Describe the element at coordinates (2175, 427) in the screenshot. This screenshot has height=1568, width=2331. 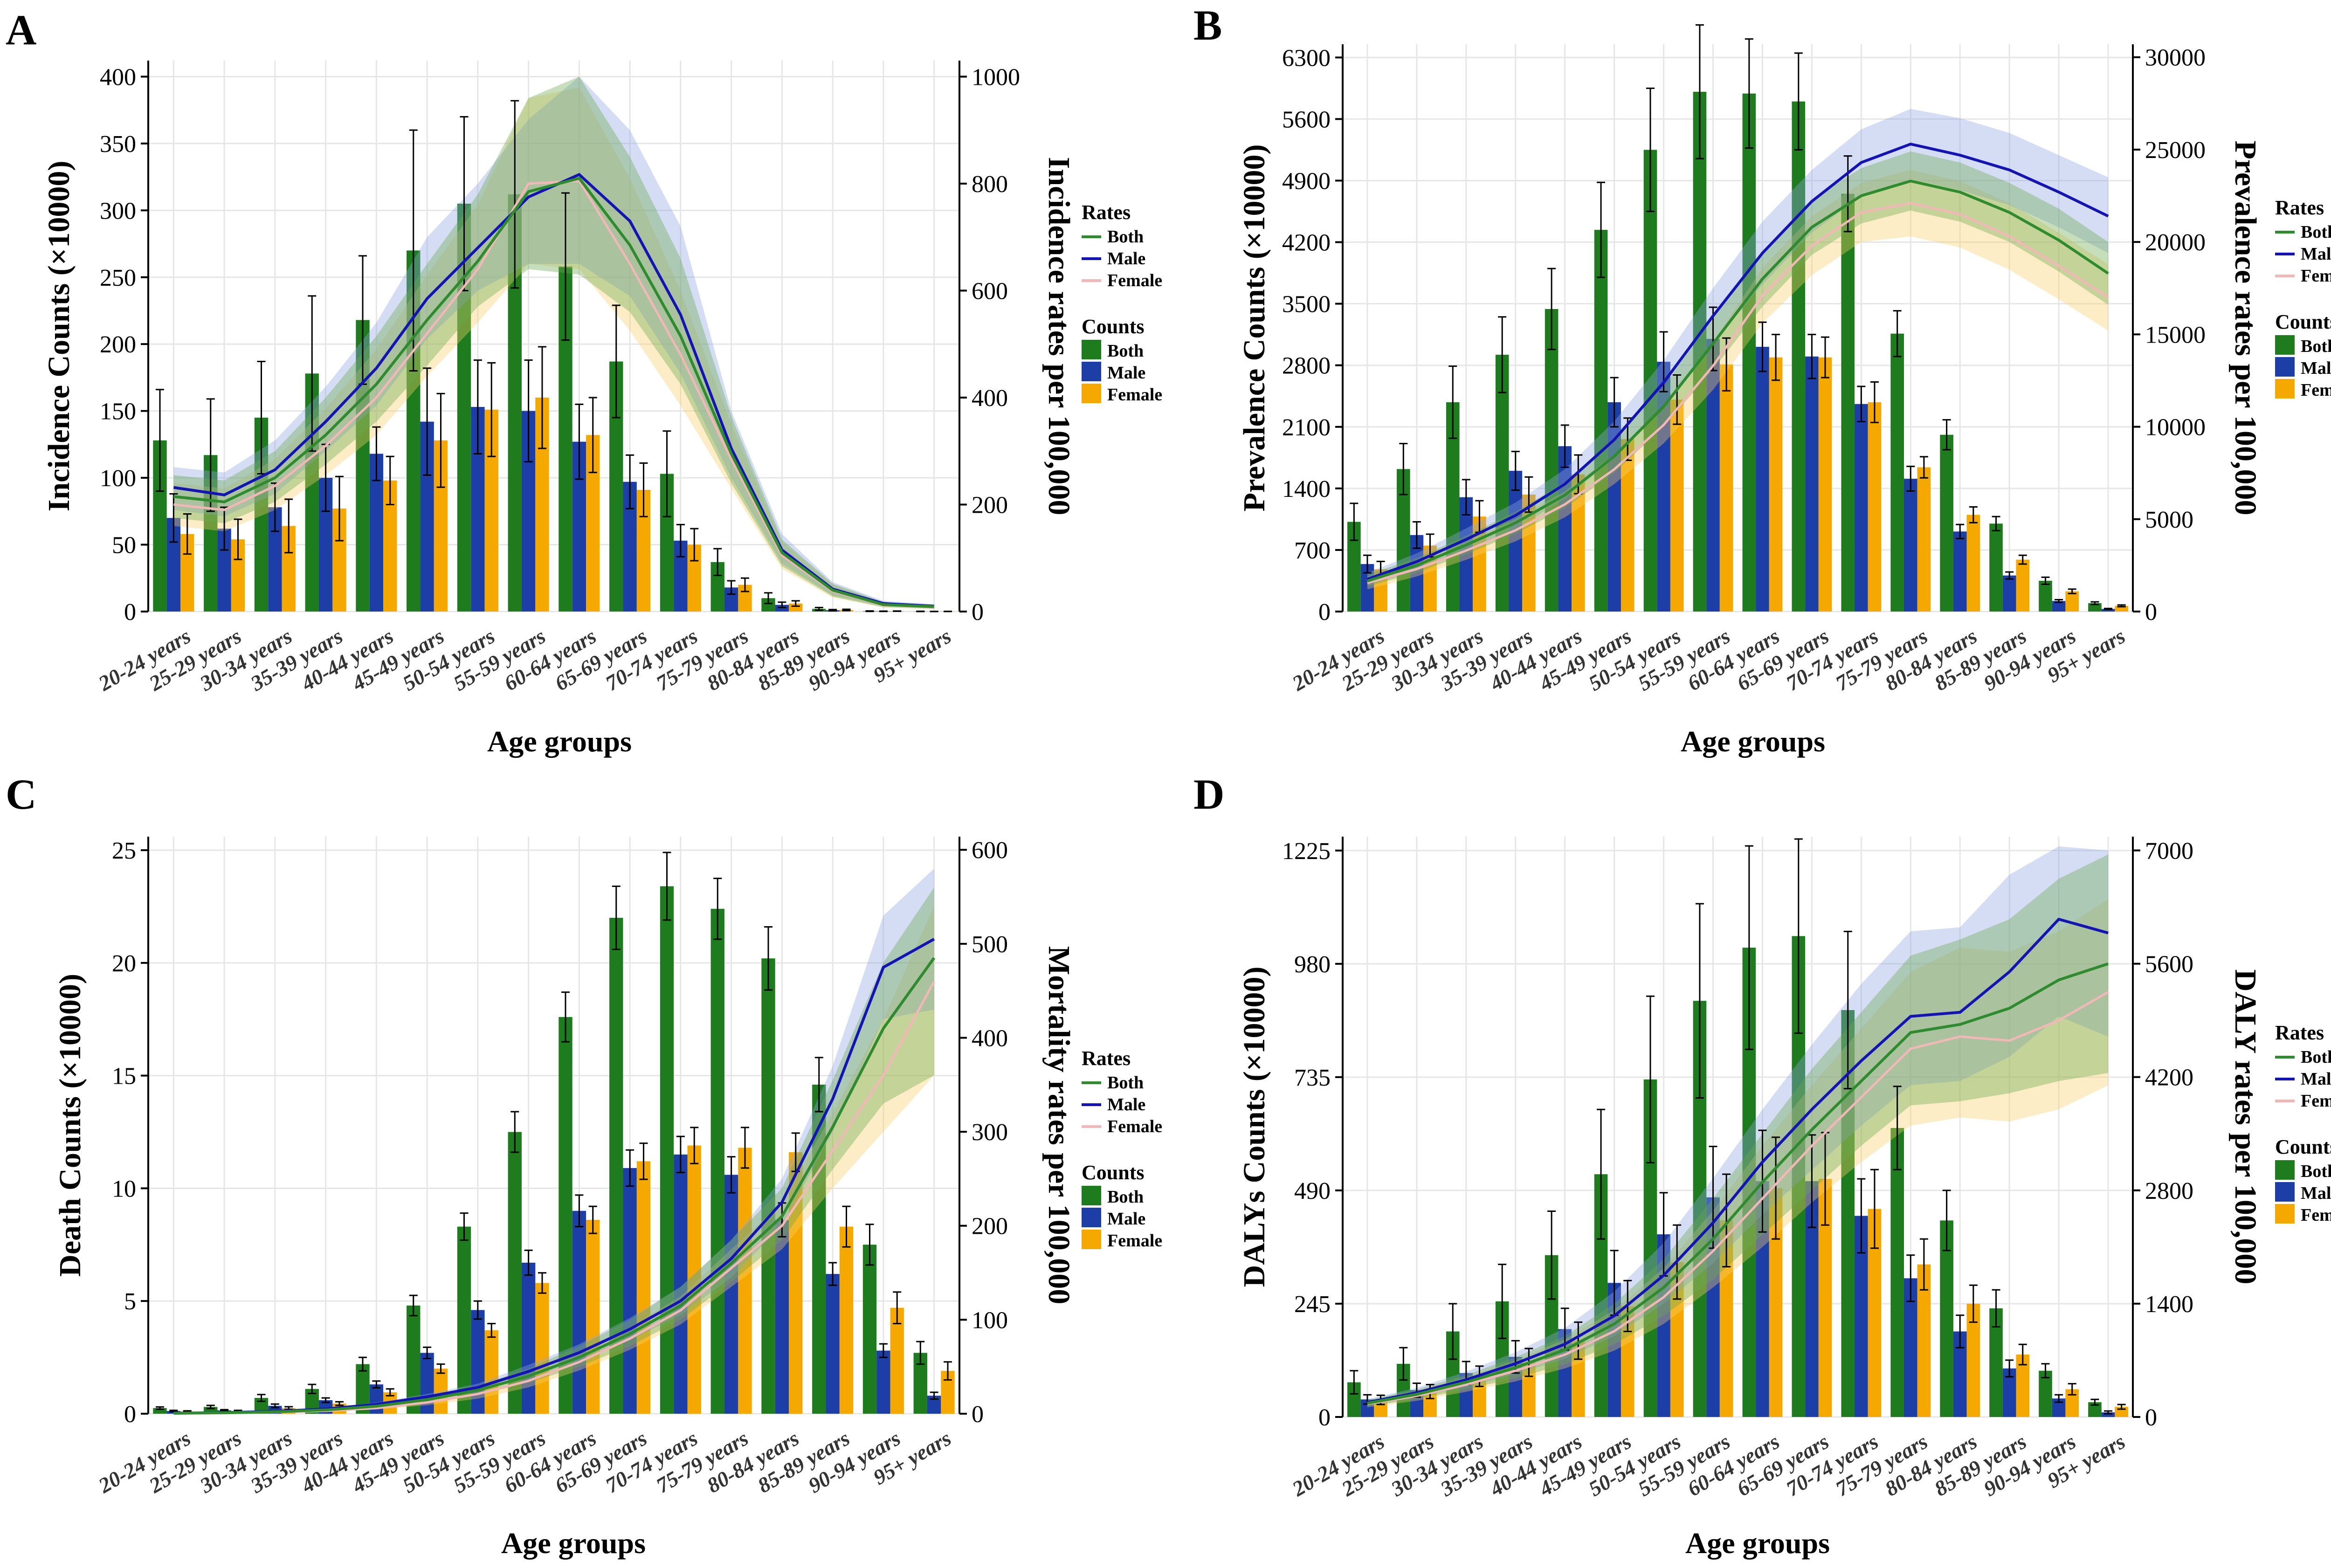
I see `y-tick-label-right: 10000` at that location.